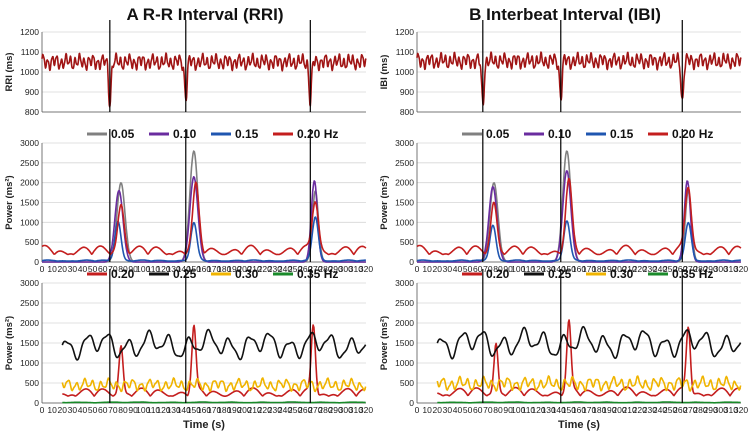  What do you see at coordinates (609, 269) in the screenshot?
I see `x-tick-label: 190` at bounding box center [609, 269].